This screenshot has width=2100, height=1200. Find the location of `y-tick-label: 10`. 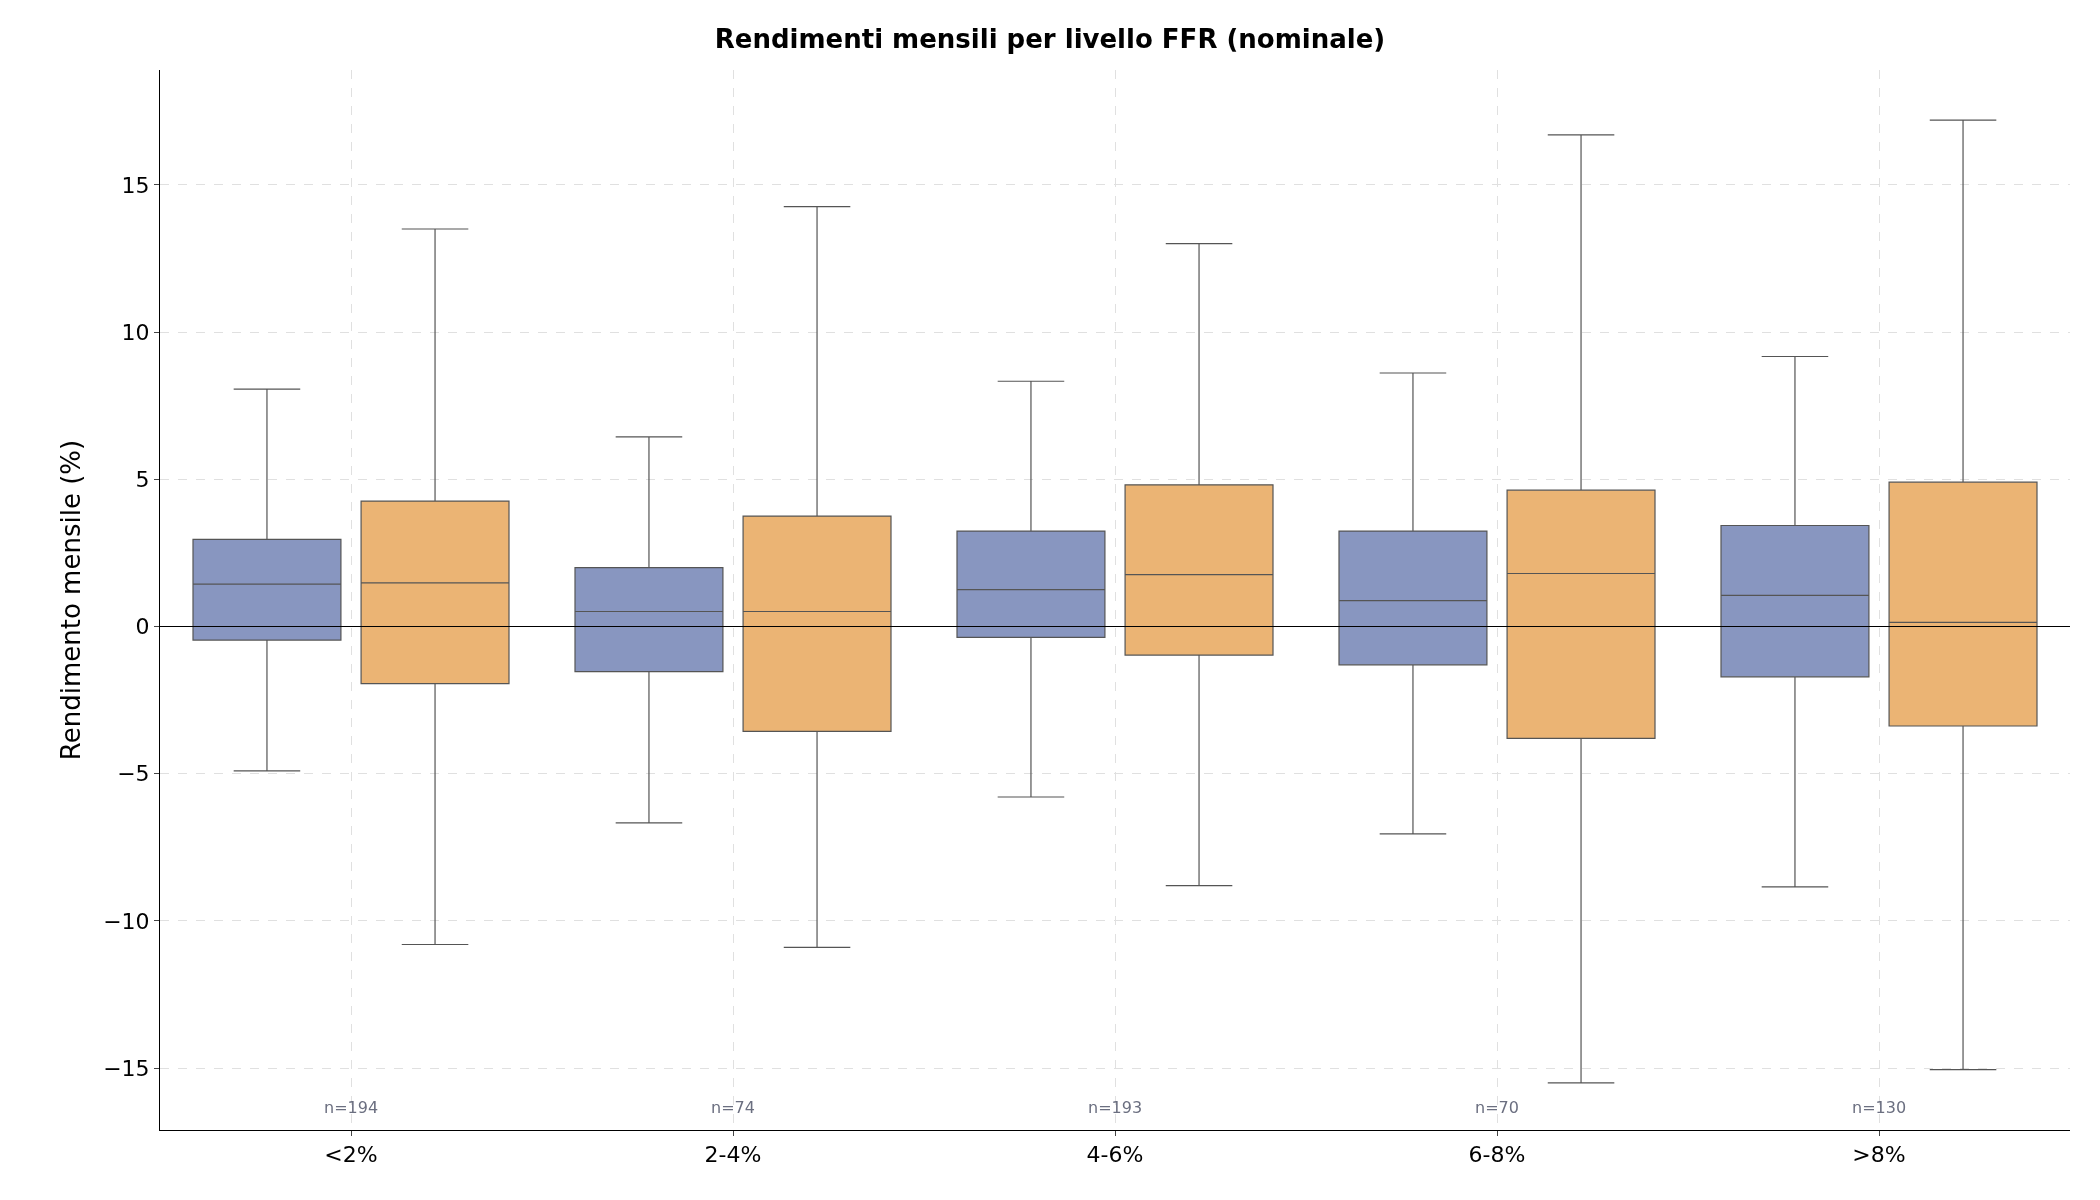

y-tick-label: 10 is located at coordinates (135, 332).